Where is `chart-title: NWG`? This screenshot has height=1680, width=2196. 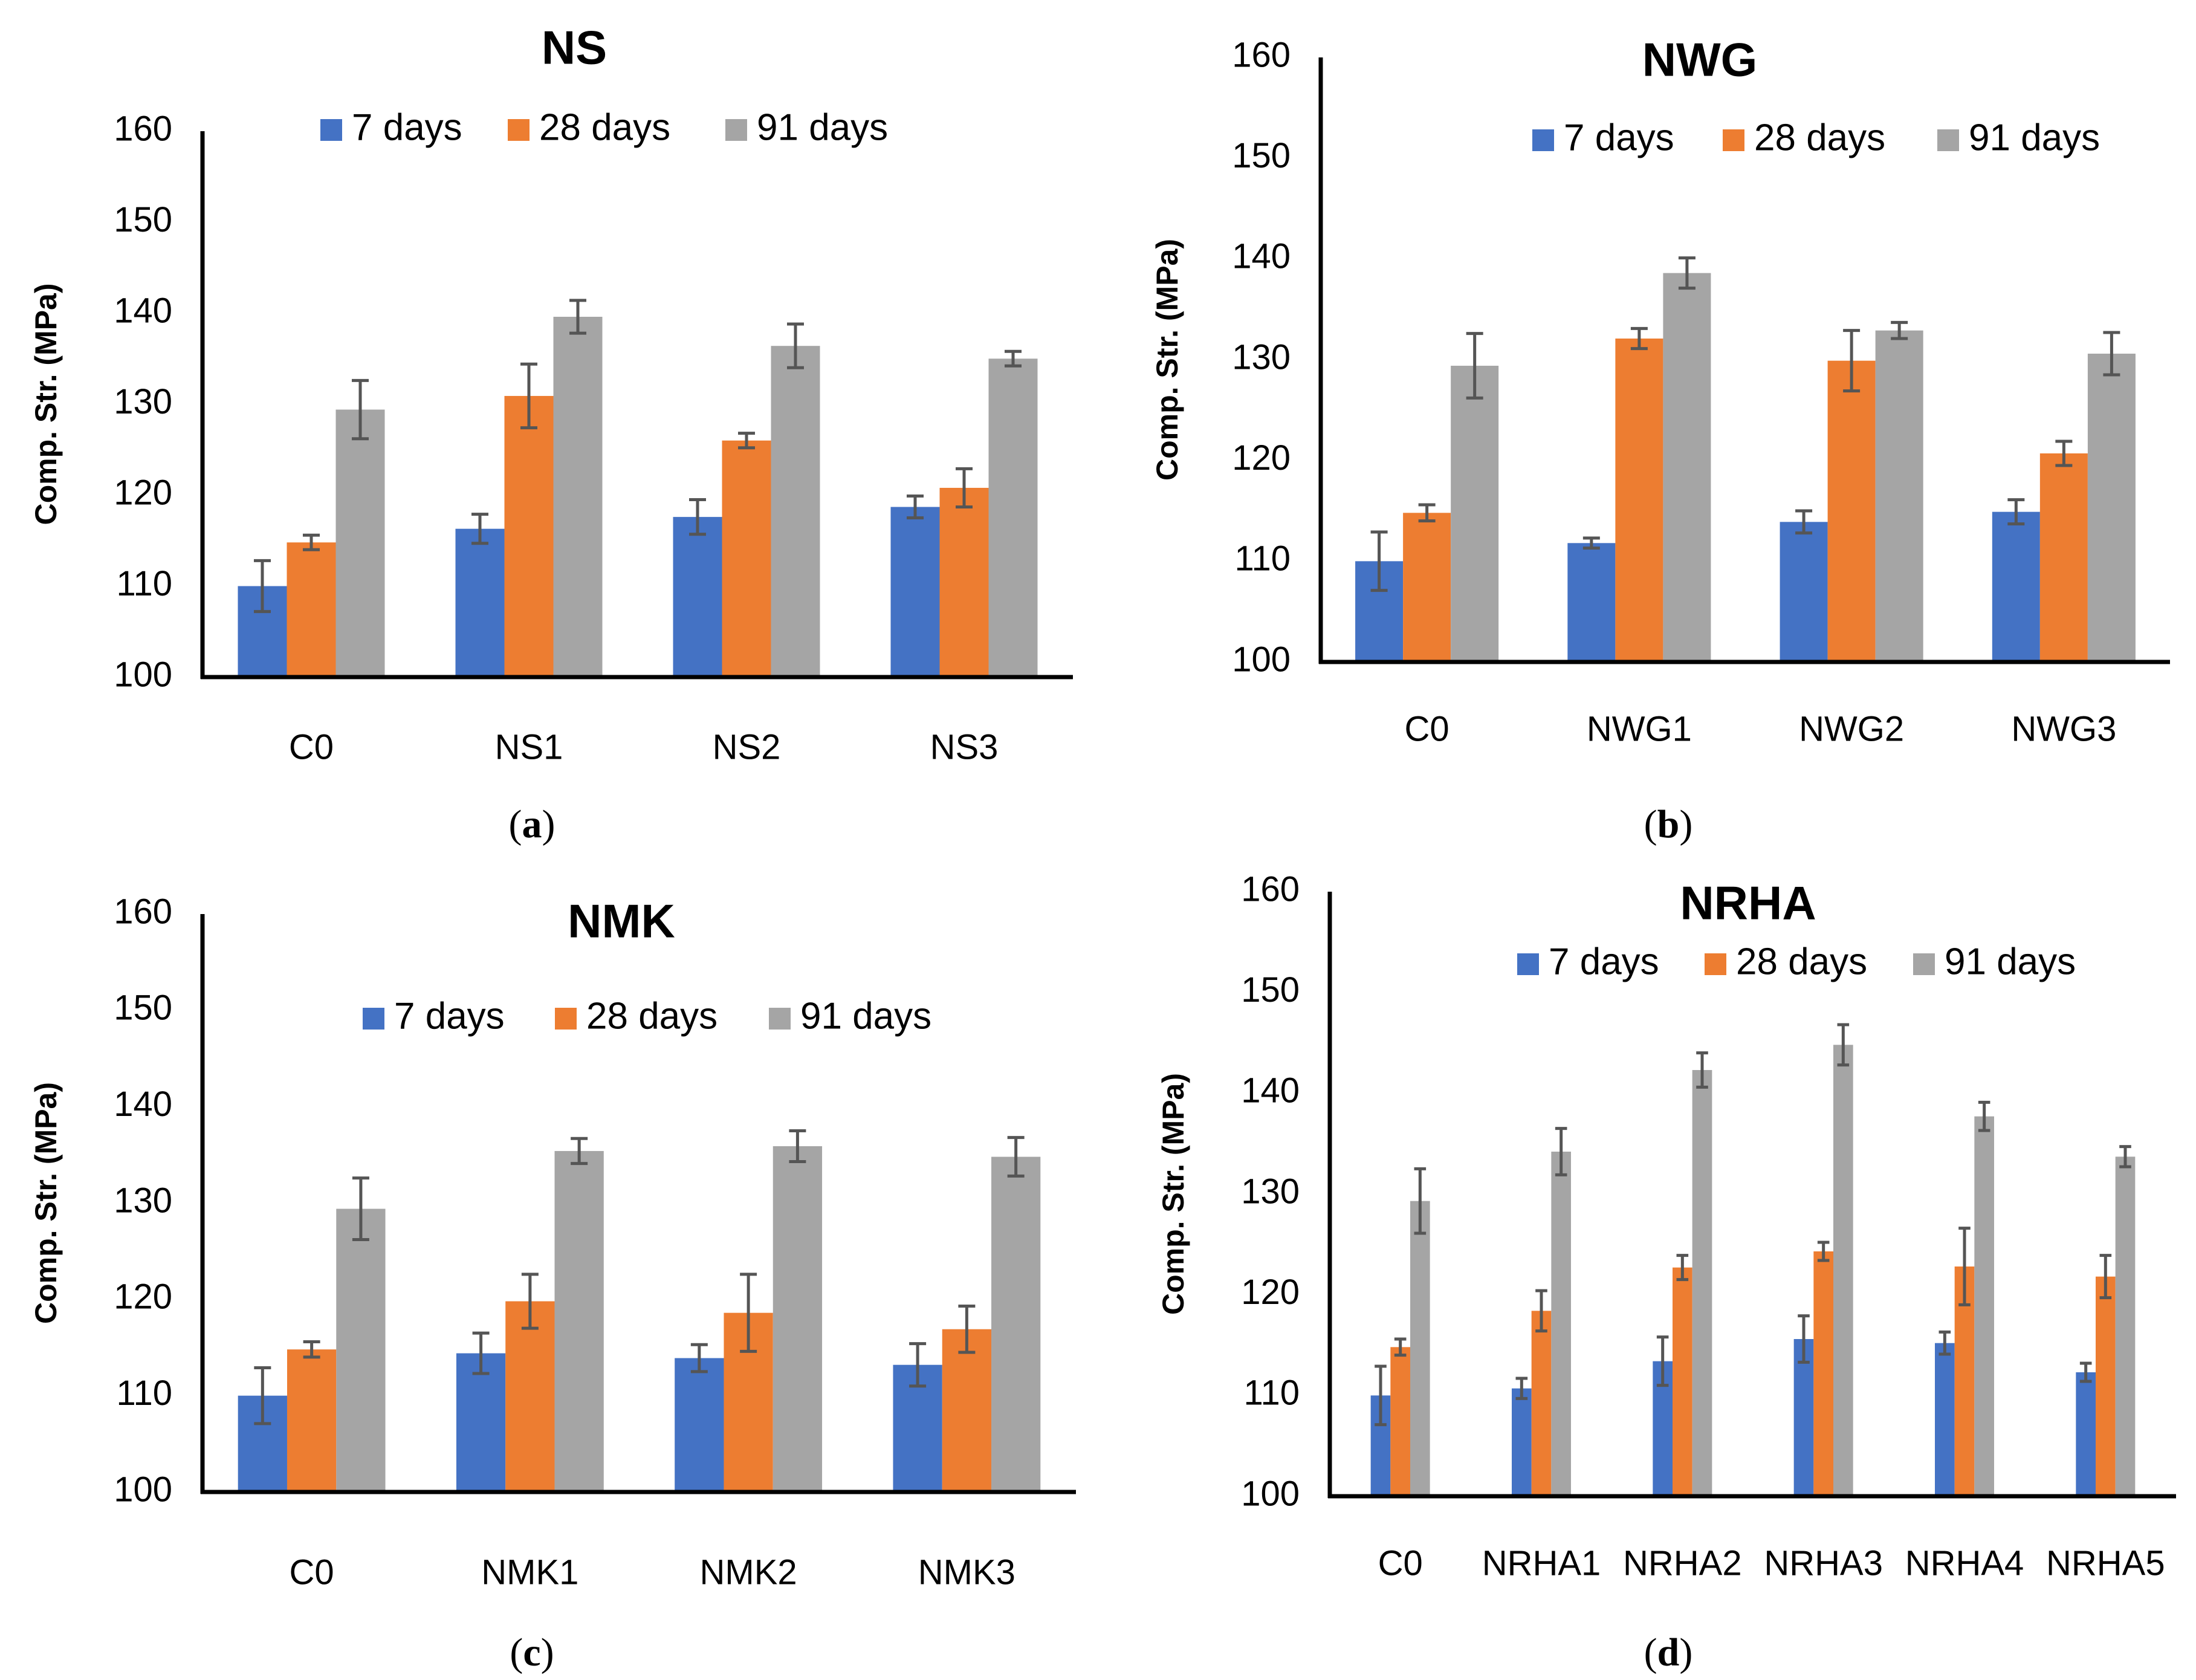 chart-title: NWG is located at coordinates (1700, 60).